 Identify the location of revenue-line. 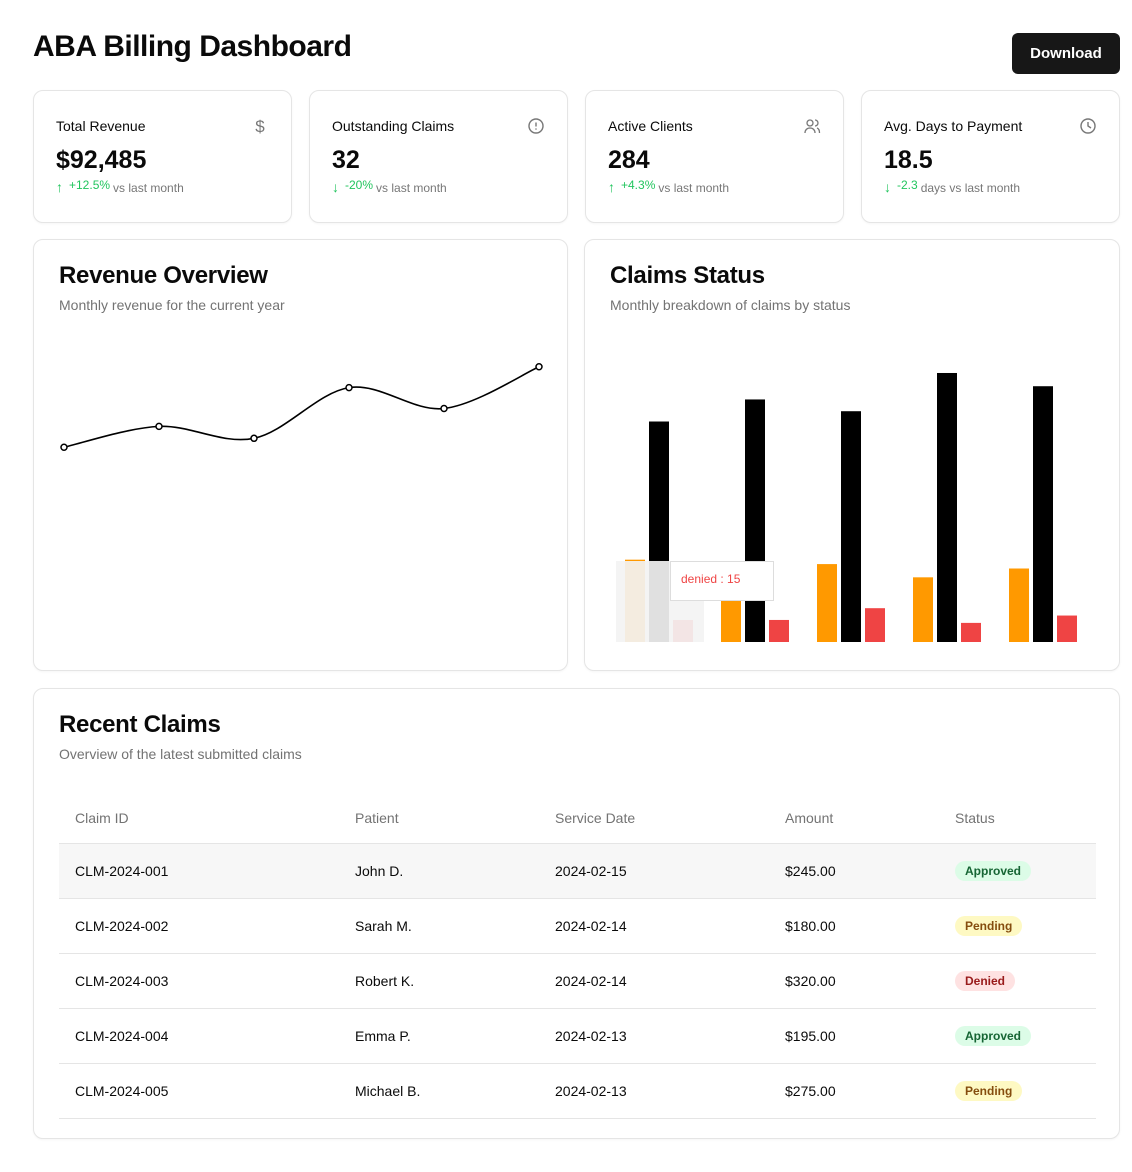
(301, 407).